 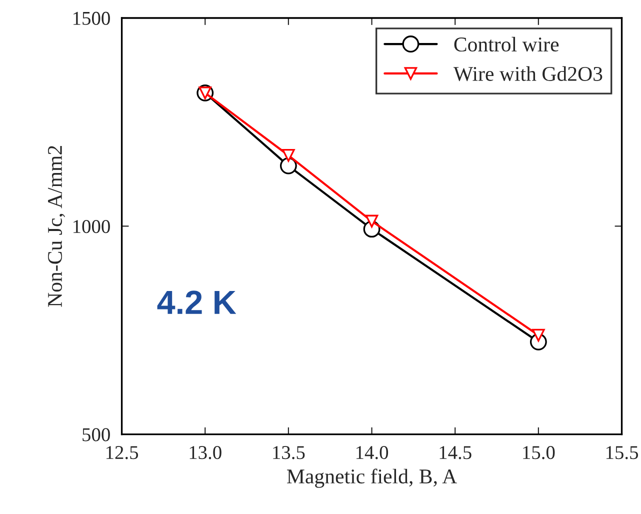 I want to click on y-tick-label: 1500, so click(x=92, y=18).